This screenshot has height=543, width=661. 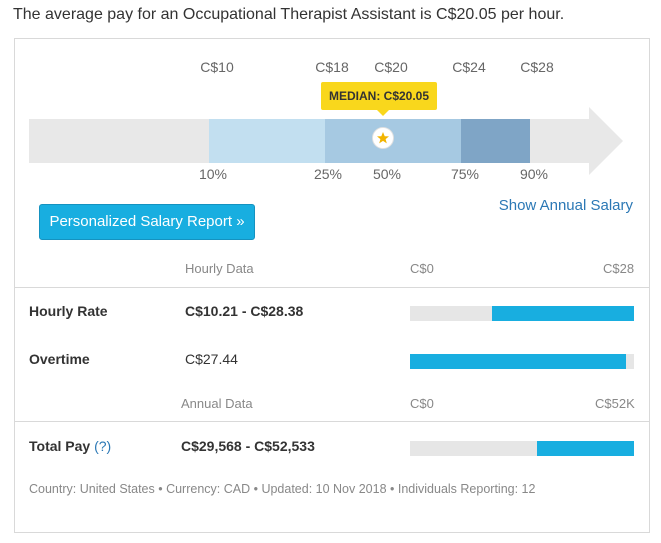 What do you see at coordinates (219, 268) in the screenshot?
I see `hourly-data-header: Hourly Data` at bounding box center [219, 268].